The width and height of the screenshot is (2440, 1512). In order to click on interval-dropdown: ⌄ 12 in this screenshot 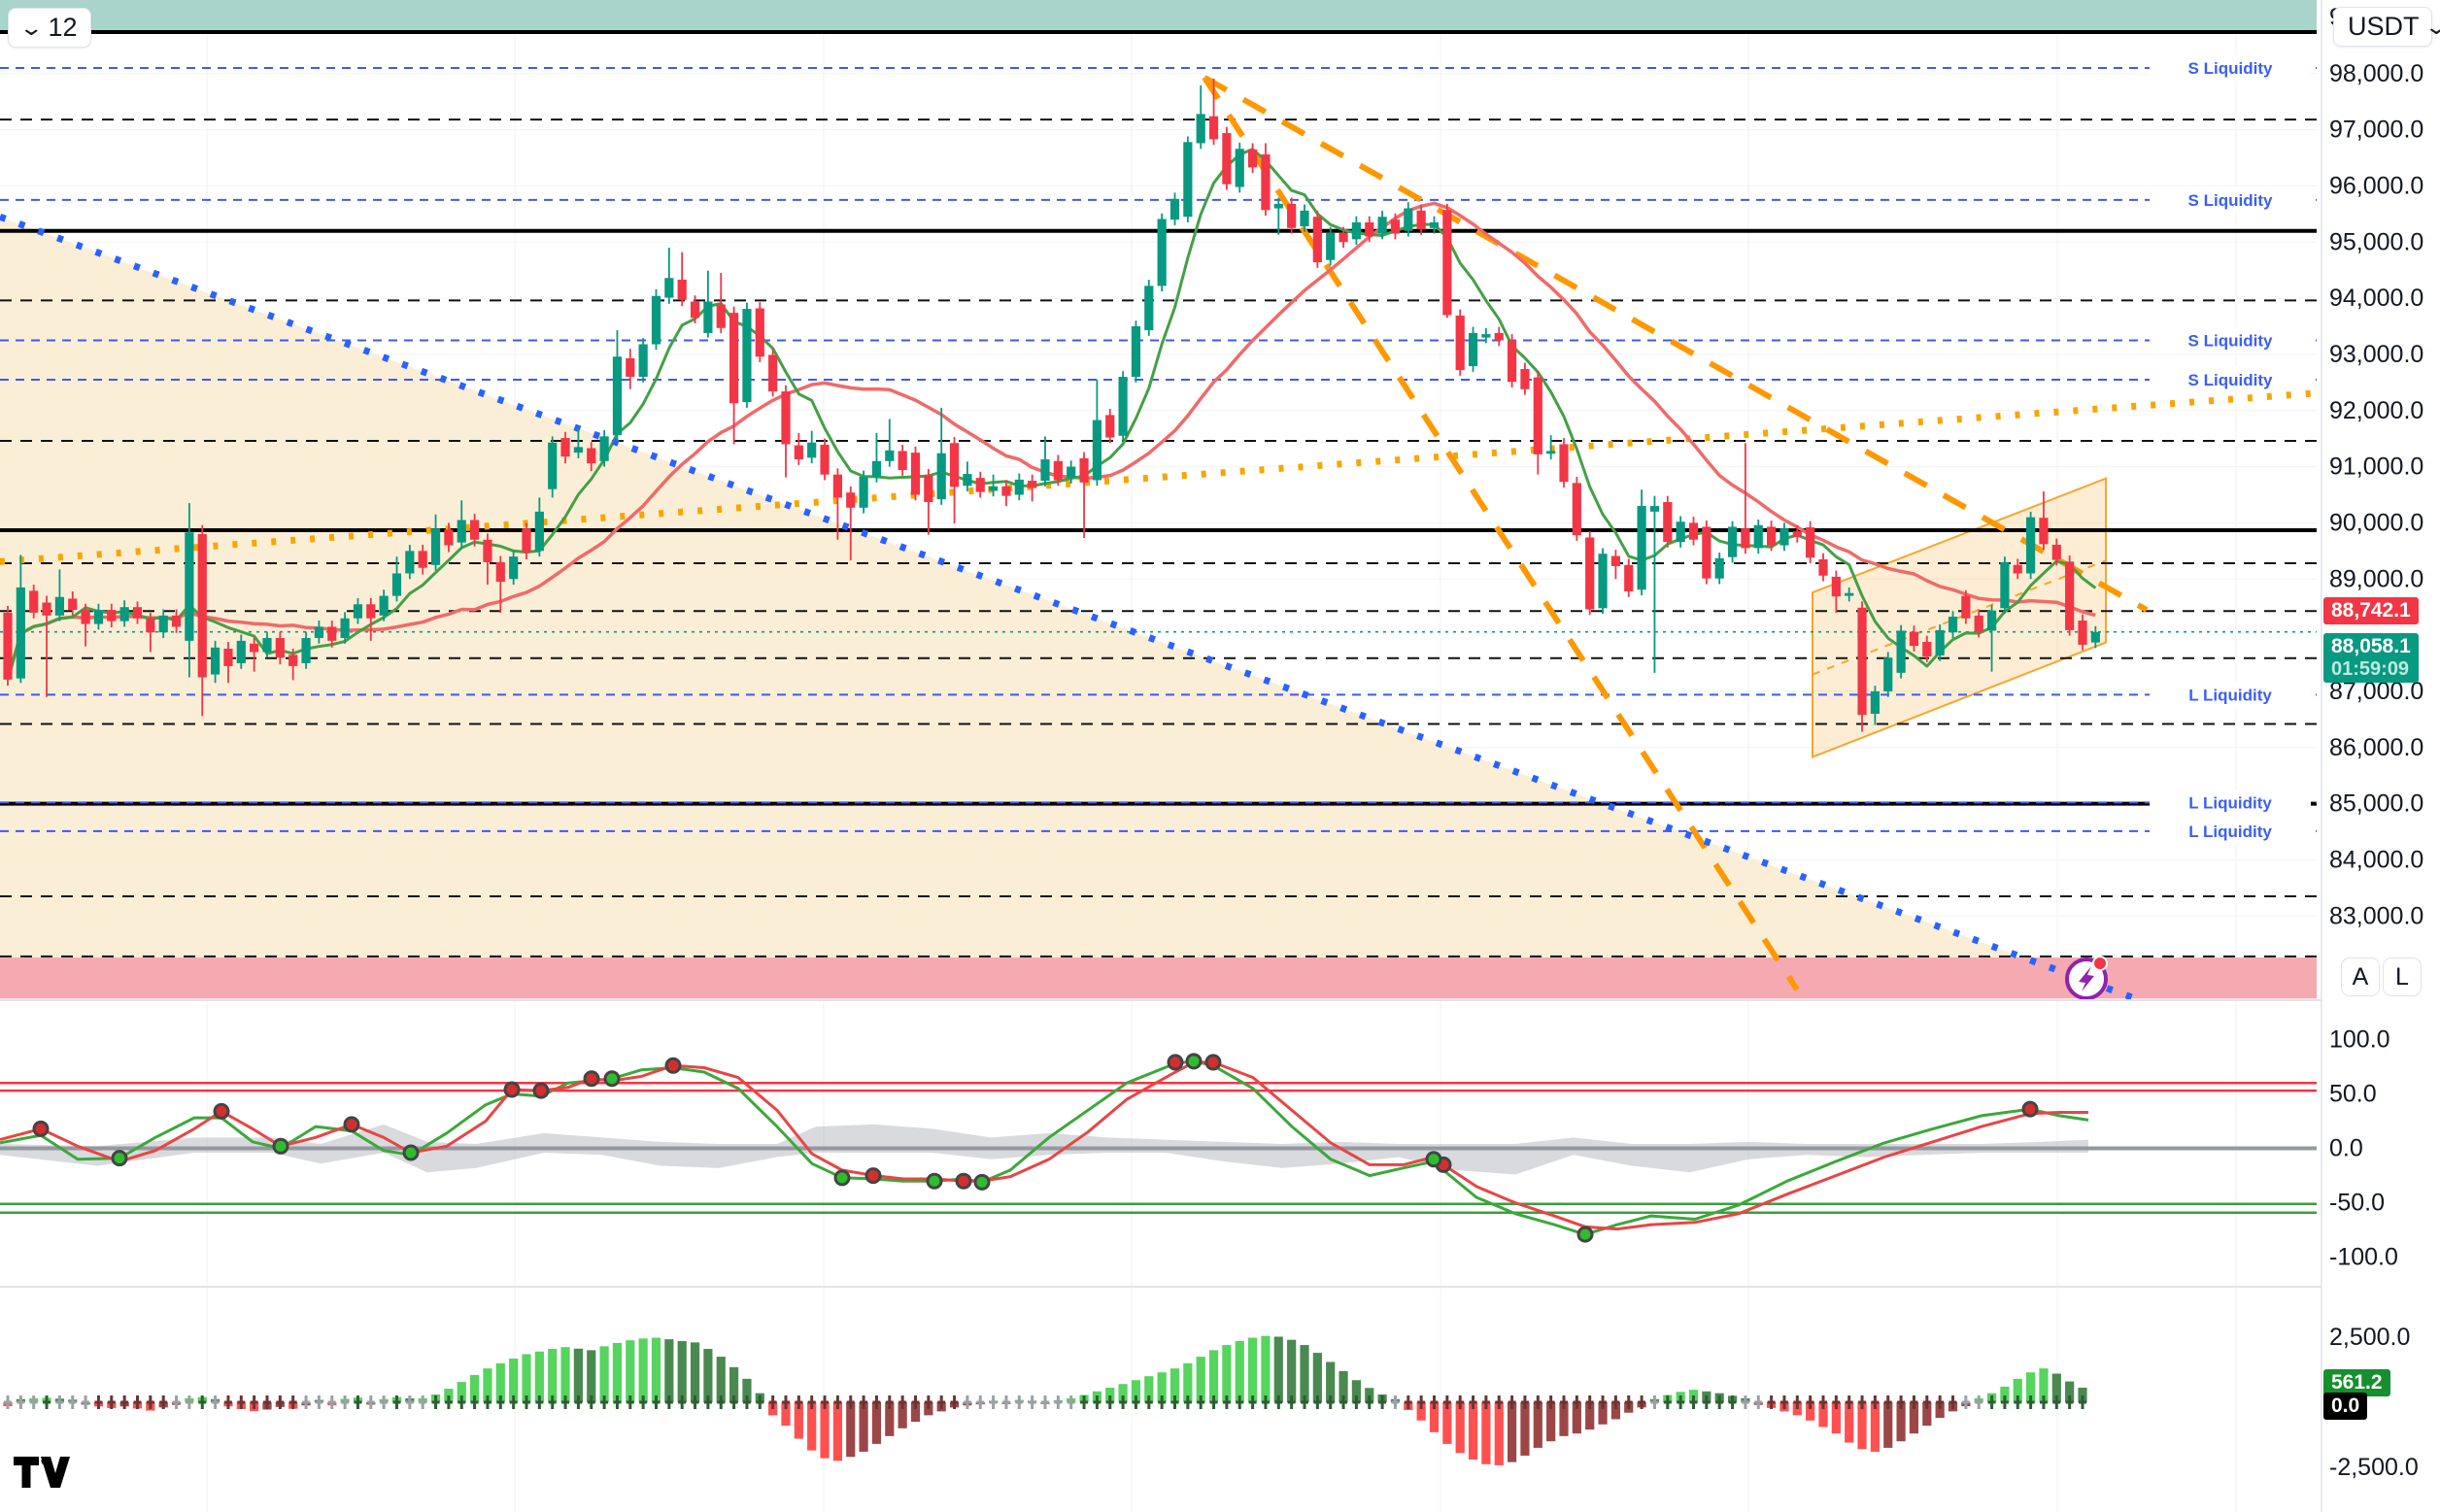, I will do `click(50, 28)`.